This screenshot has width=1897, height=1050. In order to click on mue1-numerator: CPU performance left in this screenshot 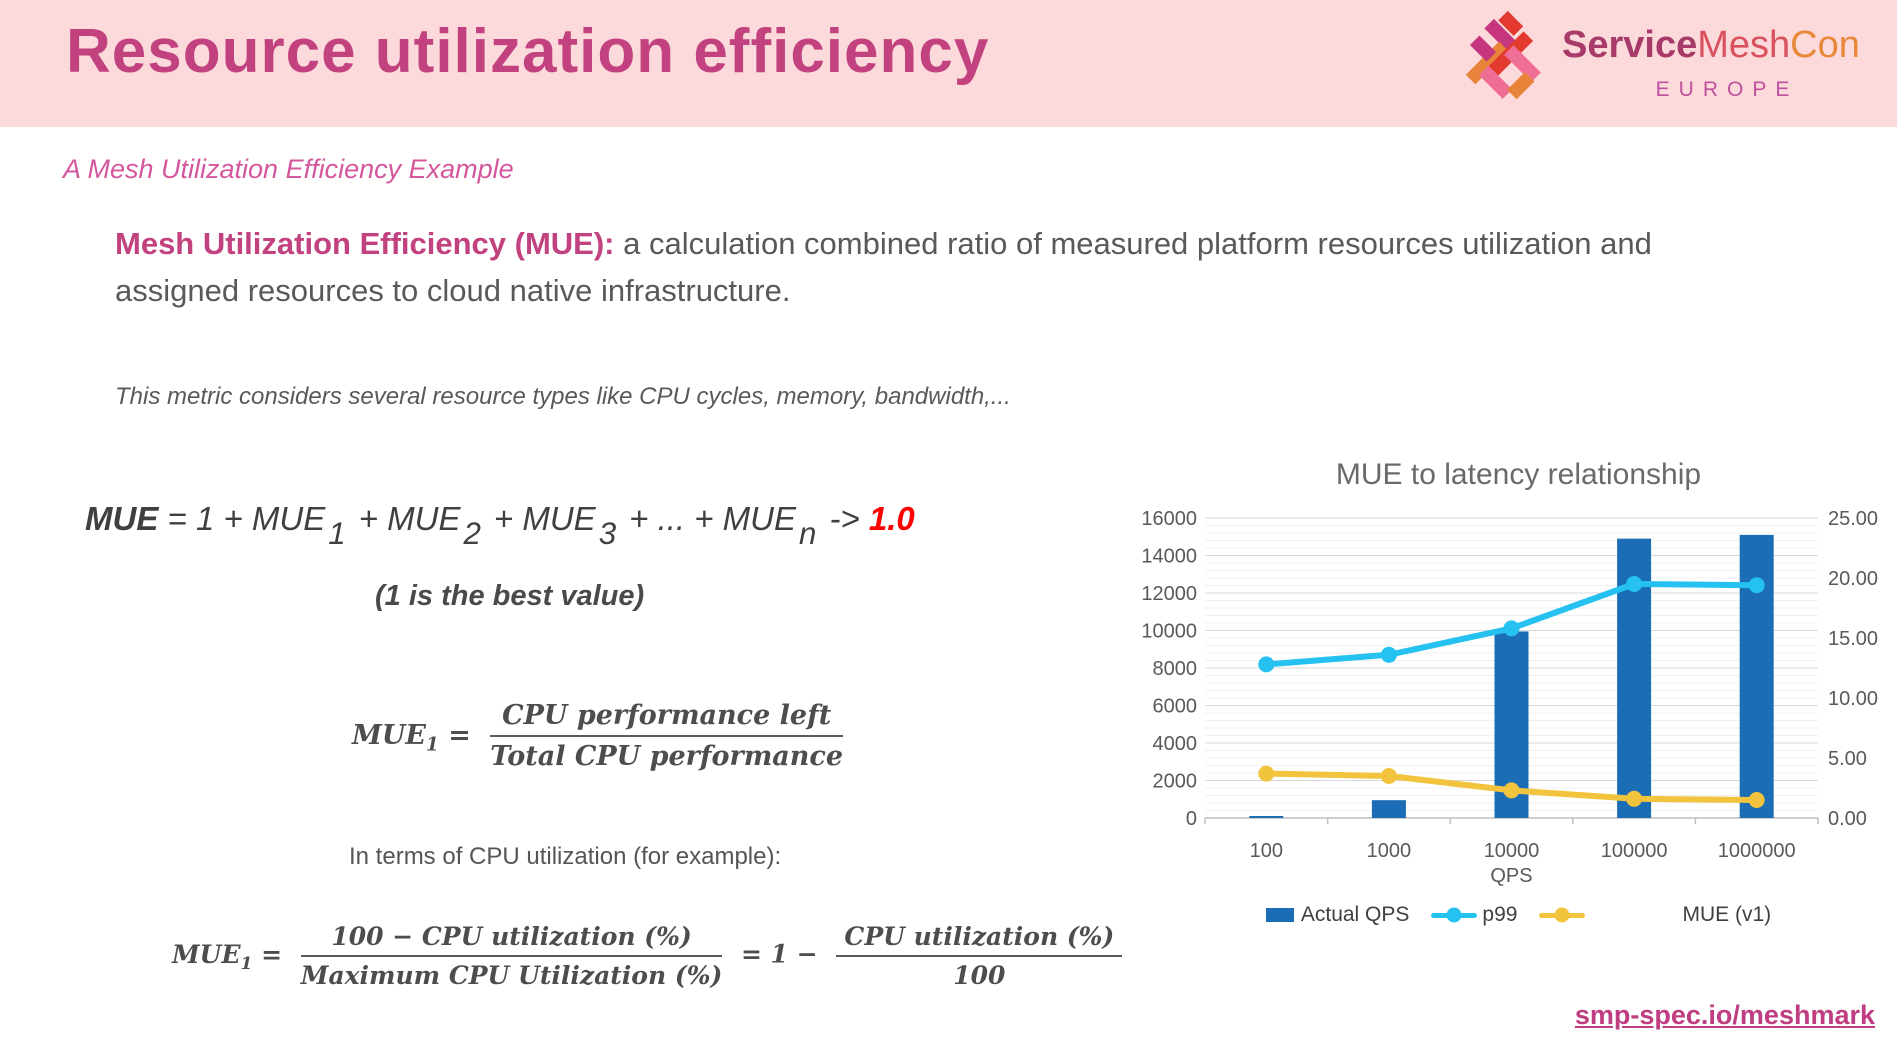, I will do `click(667, 718)`.